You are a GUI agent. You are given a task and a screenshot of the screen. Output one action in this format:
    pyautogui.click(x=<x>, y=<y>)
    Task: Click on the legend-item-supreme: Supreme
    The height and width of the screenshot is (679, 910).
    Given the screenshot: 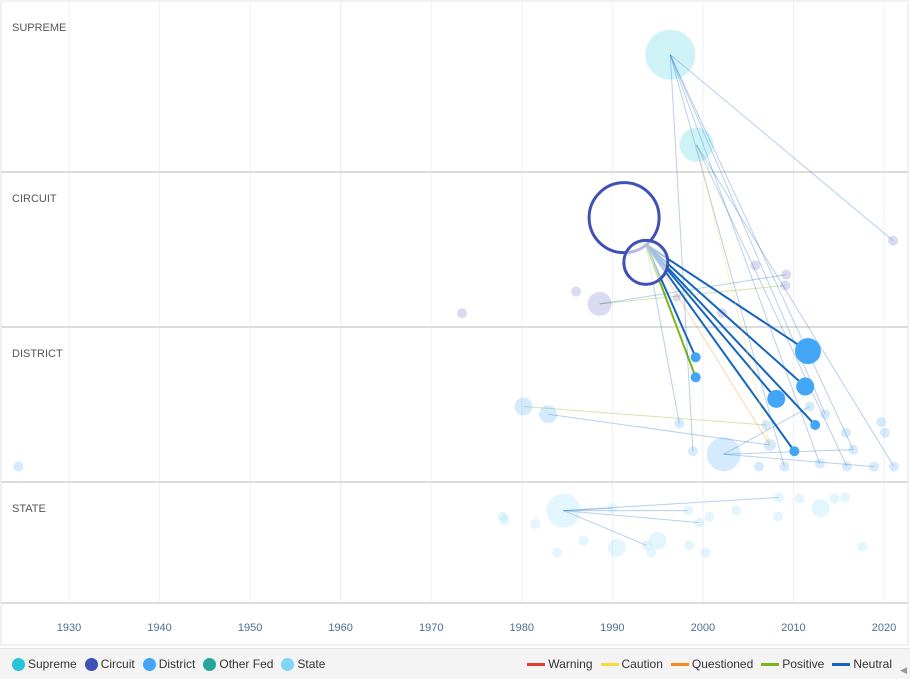 What is the action you would take?
    pyautogui.click(x=44, y=664)
    